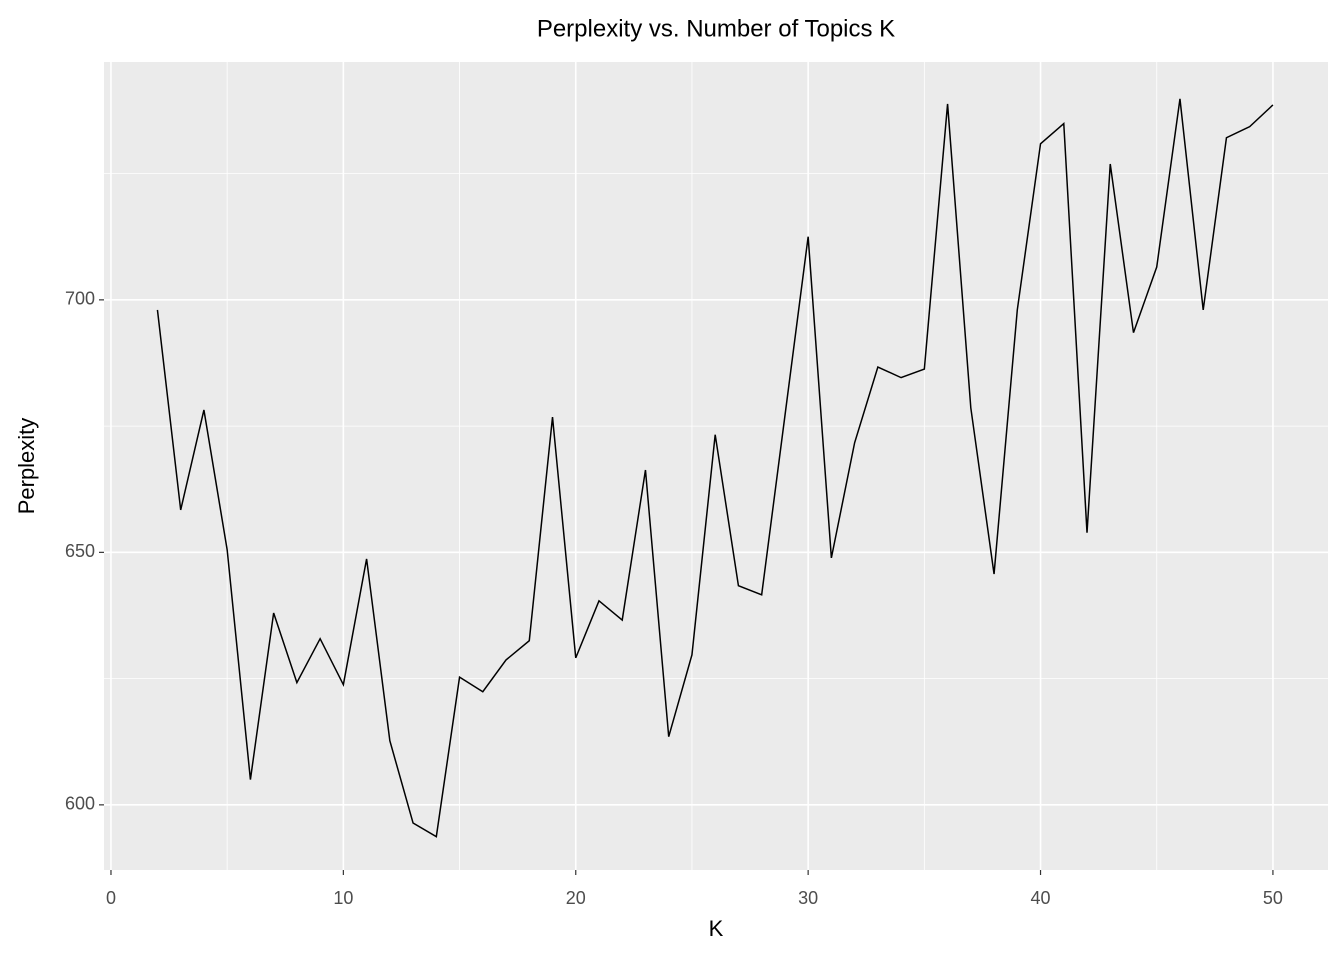 The height and width of the screenshot is (960, 1344). Describe the element at coordinates (716, 928) in the screenshot. I see `x-axis-label: K` at that location.